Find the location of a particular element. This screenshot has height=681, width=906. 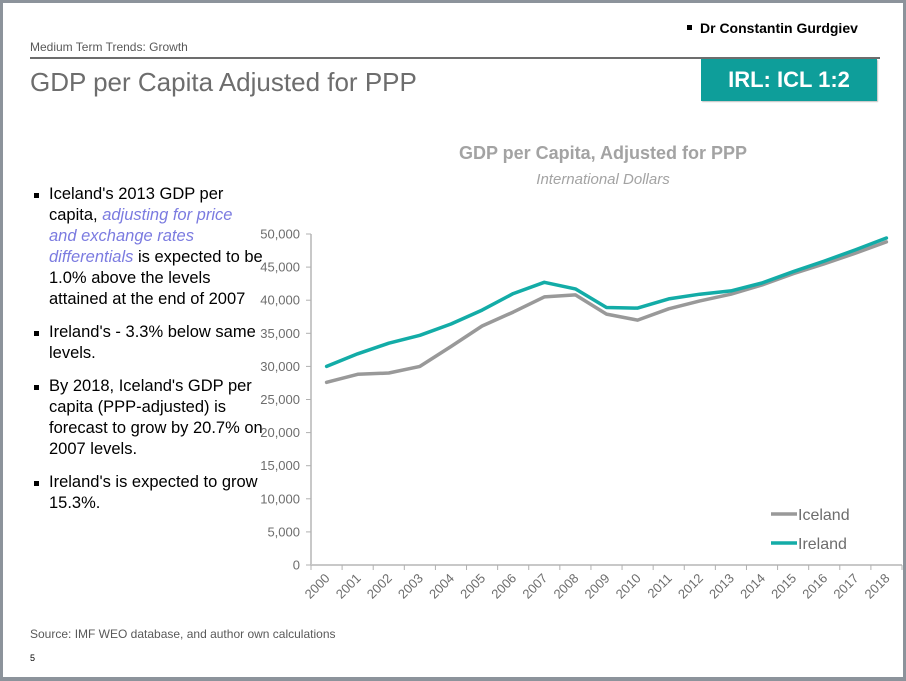

page-title: GDP per Capita Adjusted for PPP is located at coordinates (223, 82).